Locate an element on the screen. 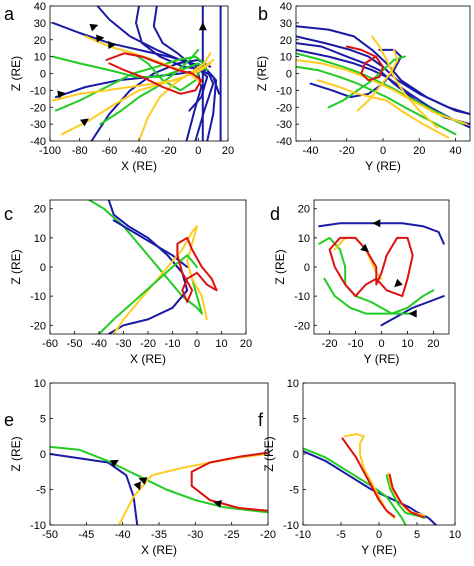 This screenshot has width=474, height=566. y-tick-label: -5 is located at coordinates (294, 491).